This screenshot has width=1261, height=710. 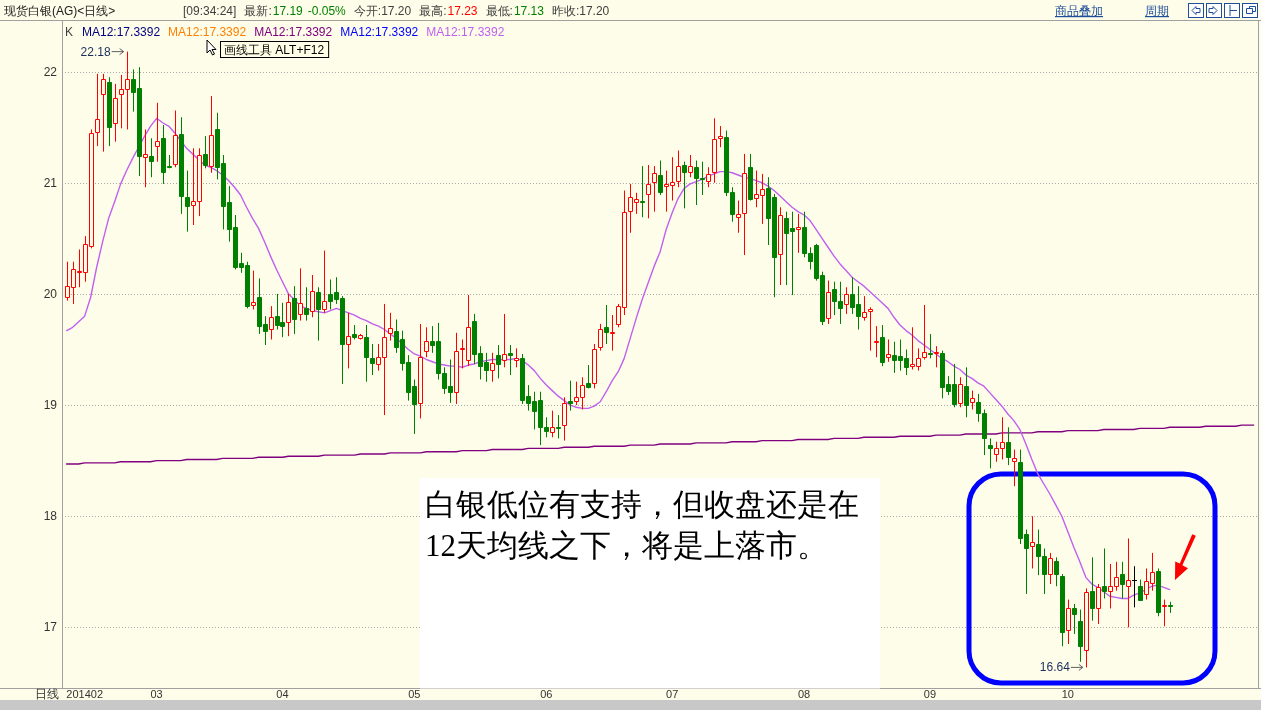 What do you see at coordinates (433, 11) in the screenshot?
I see `text: 最高:` at bounding box center [433, 11].